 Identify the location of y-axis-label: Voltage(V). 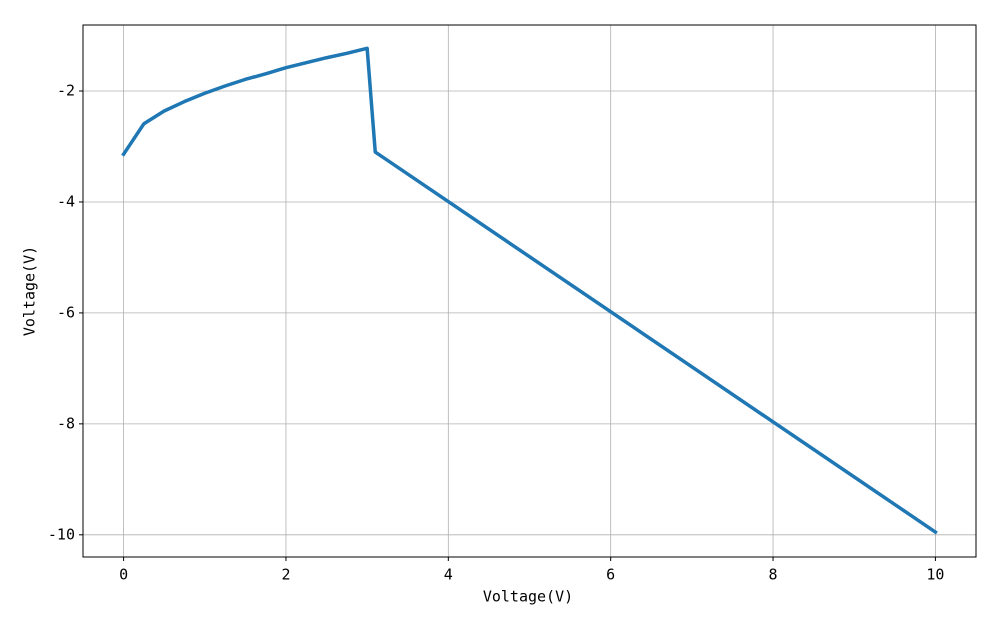
(30, 291).